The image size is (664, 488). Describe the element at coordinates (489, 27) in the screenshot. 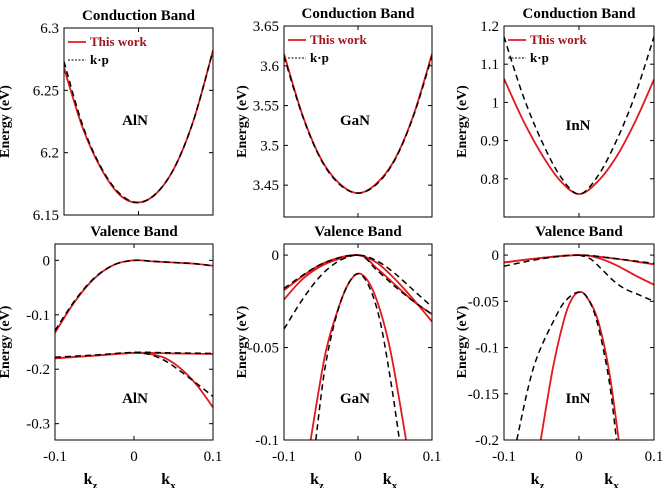

I see `y-tick-label: 1.2` at that location.